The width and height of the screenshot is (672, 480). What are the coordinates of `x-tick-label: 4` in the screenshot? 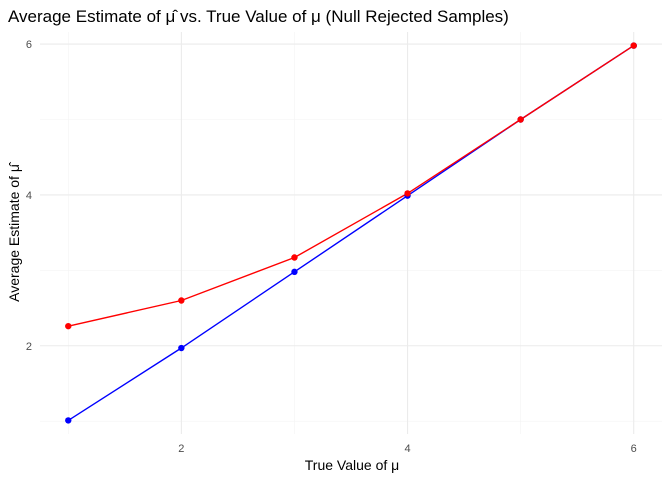 It's located at (407, 449).